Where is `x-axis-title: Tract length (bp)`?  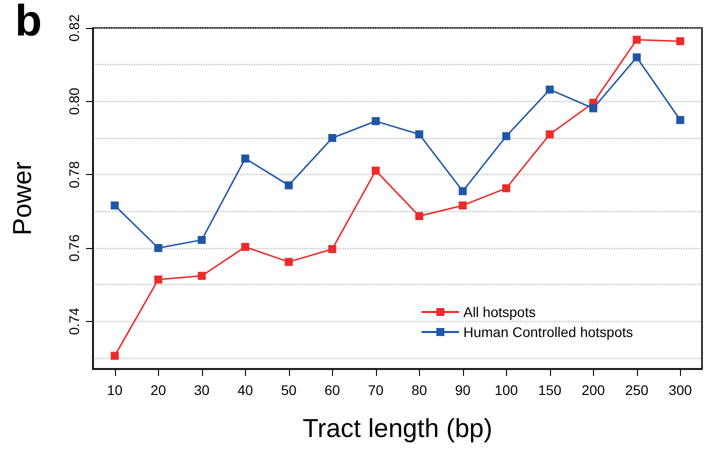 x-axis-title: Tract length (bp) is located at coordinates (397, 428).